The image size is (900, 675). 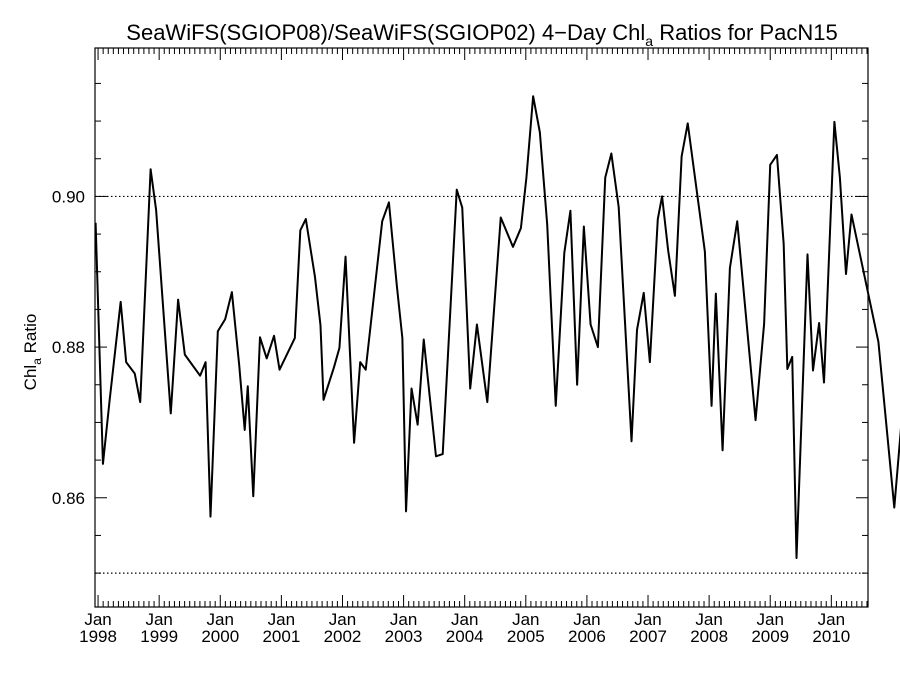 What do you see at coordinates (37, 361) in the screenshot?
I see `y-axis-label-subscript: a` at bounding box center [37, 361].